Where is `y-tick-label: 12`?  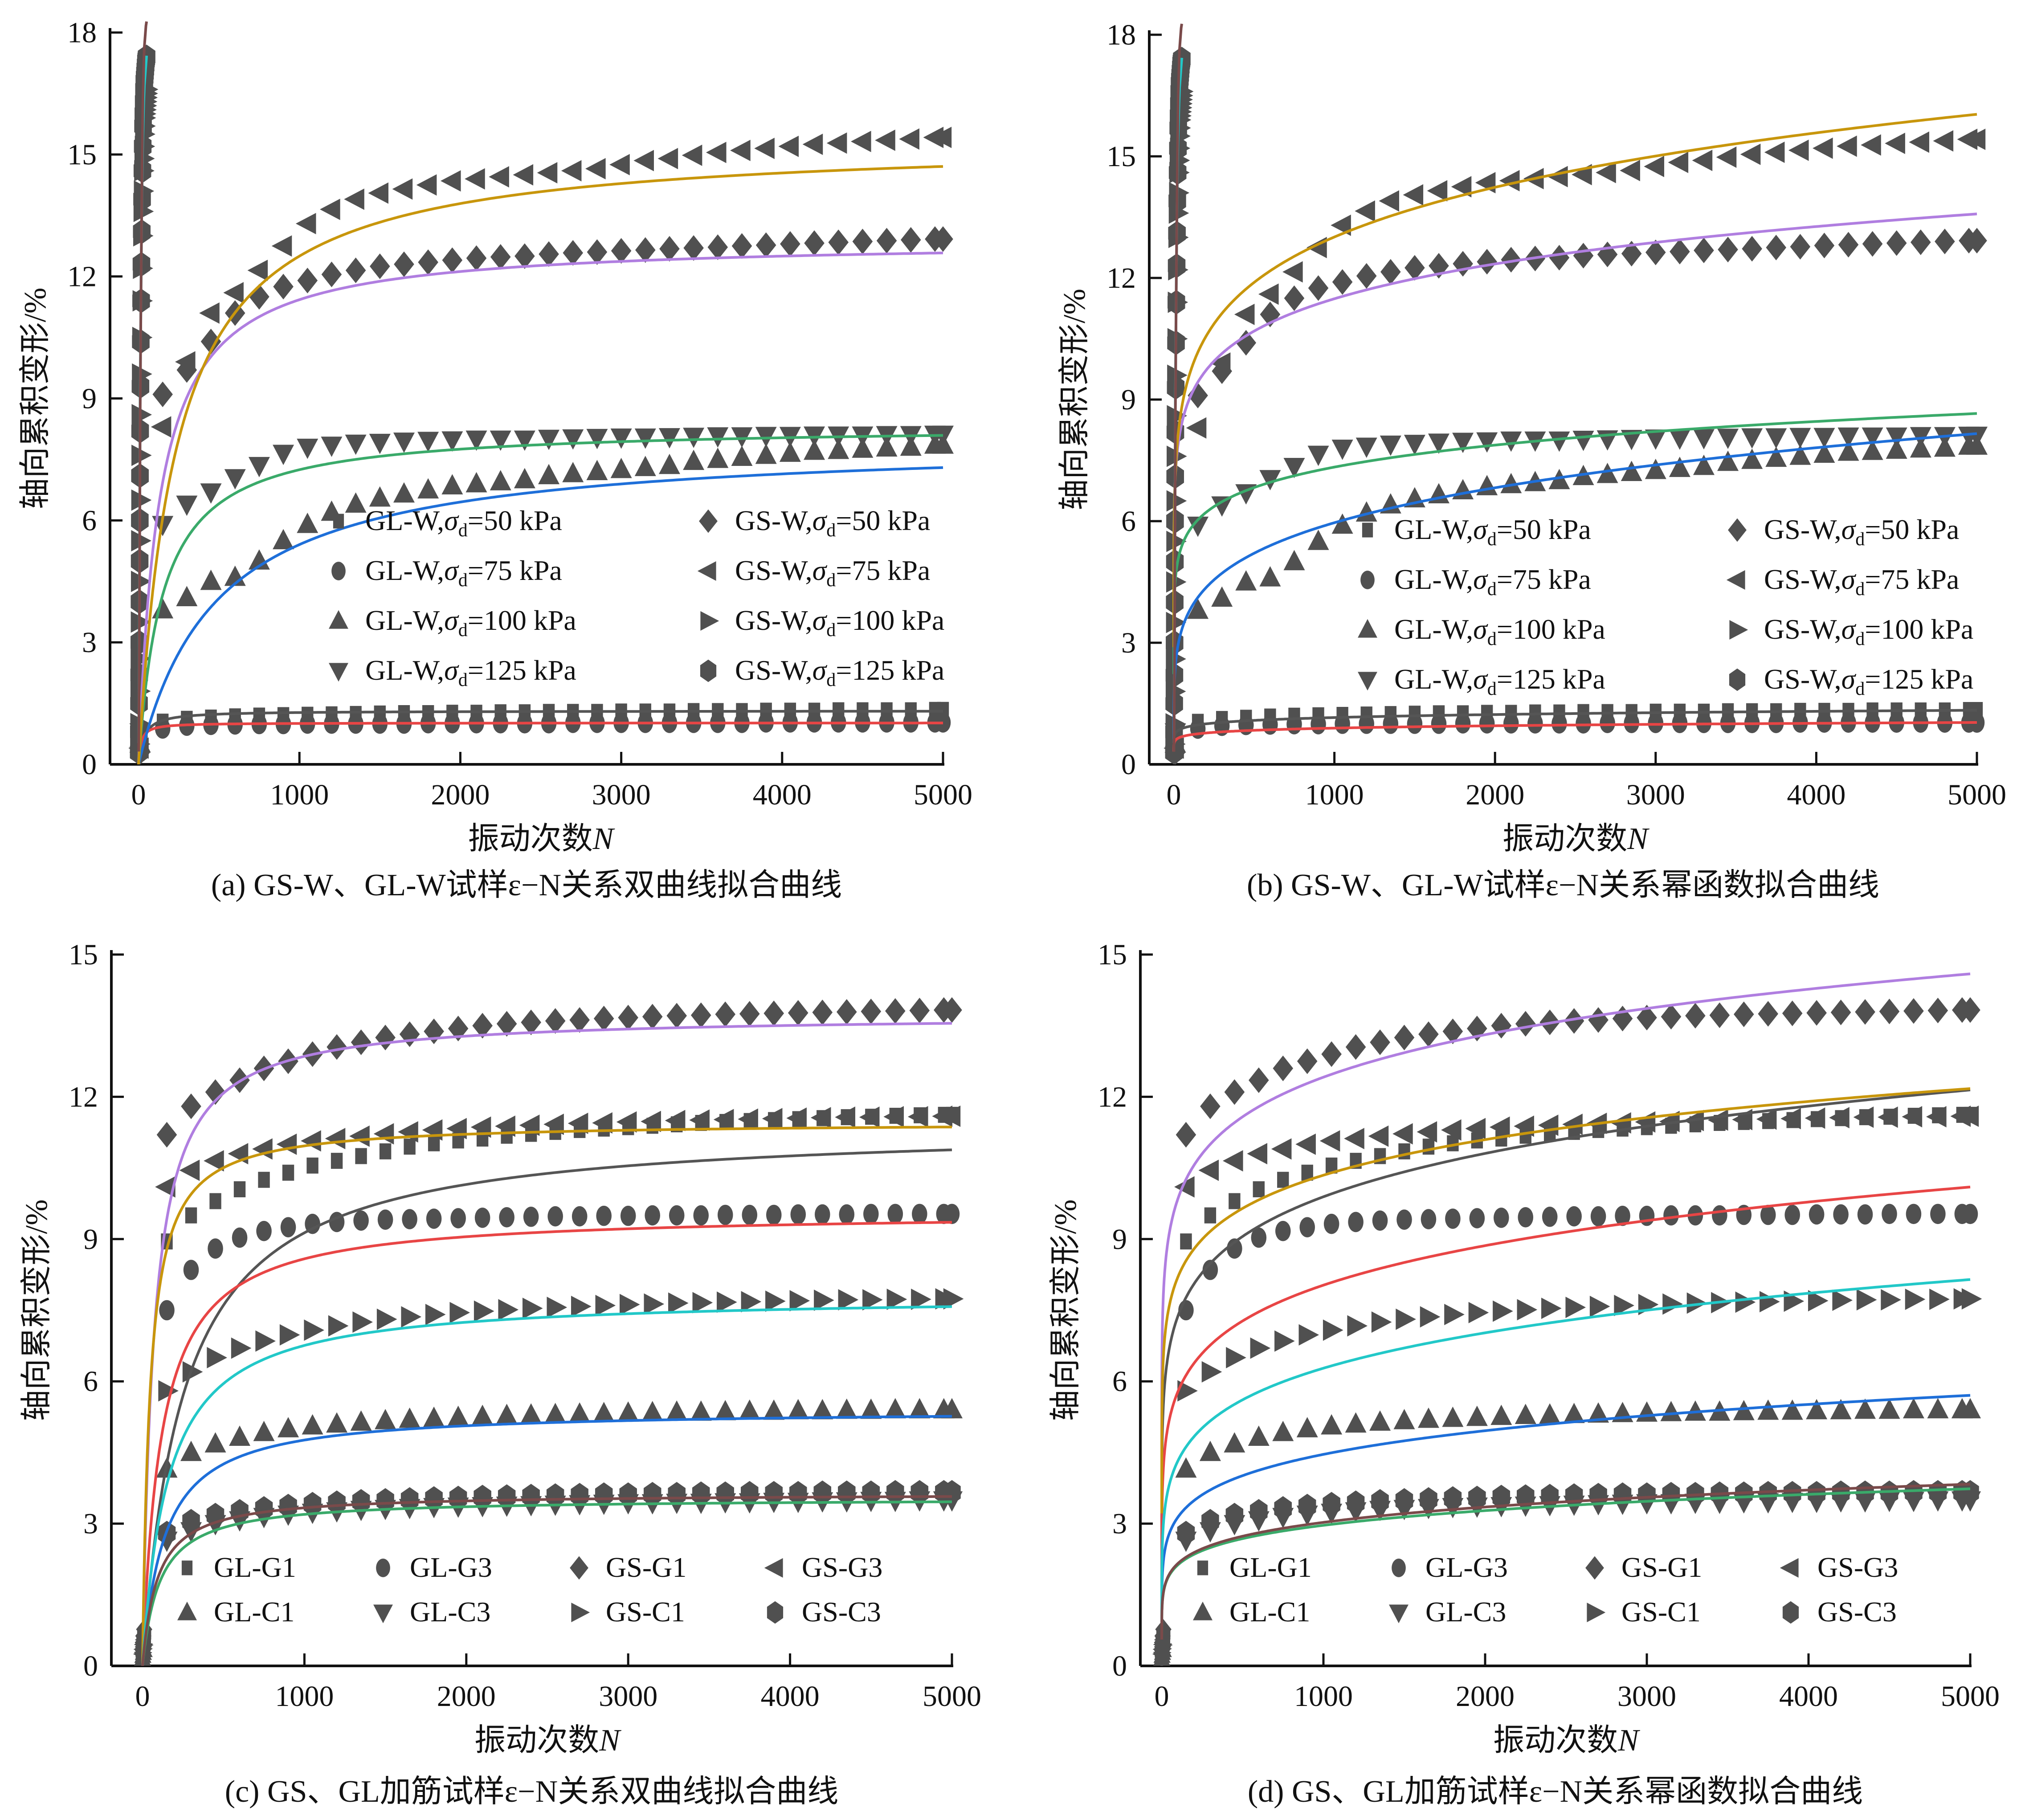 y-tick-label: 12 is located at coordinates (83, 1097).